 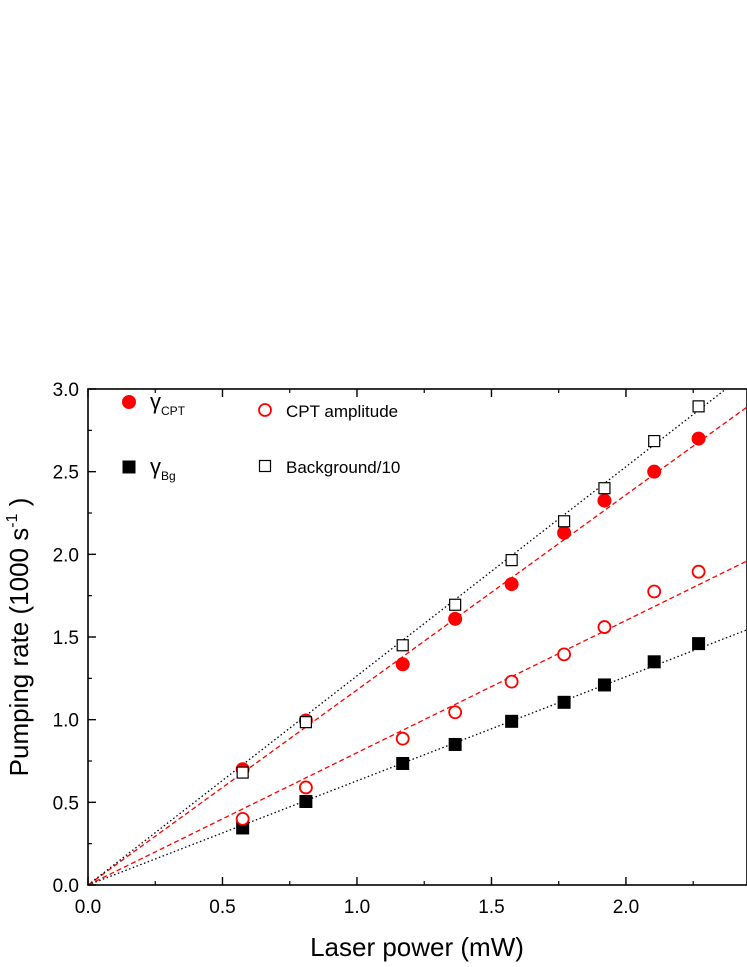 What do you see at coordinates (66, 886) in the screenshot?
I see `y-tick-label: 0.0` at bounding box center [66, 886].